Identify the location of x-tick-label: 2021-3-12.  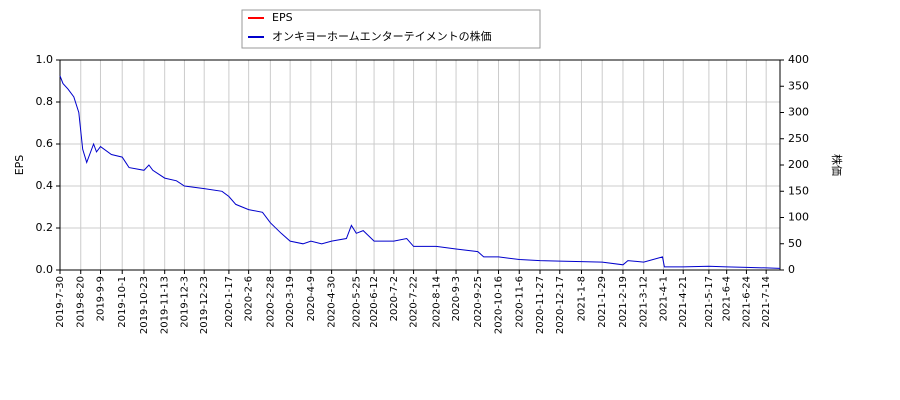
(644, 302).